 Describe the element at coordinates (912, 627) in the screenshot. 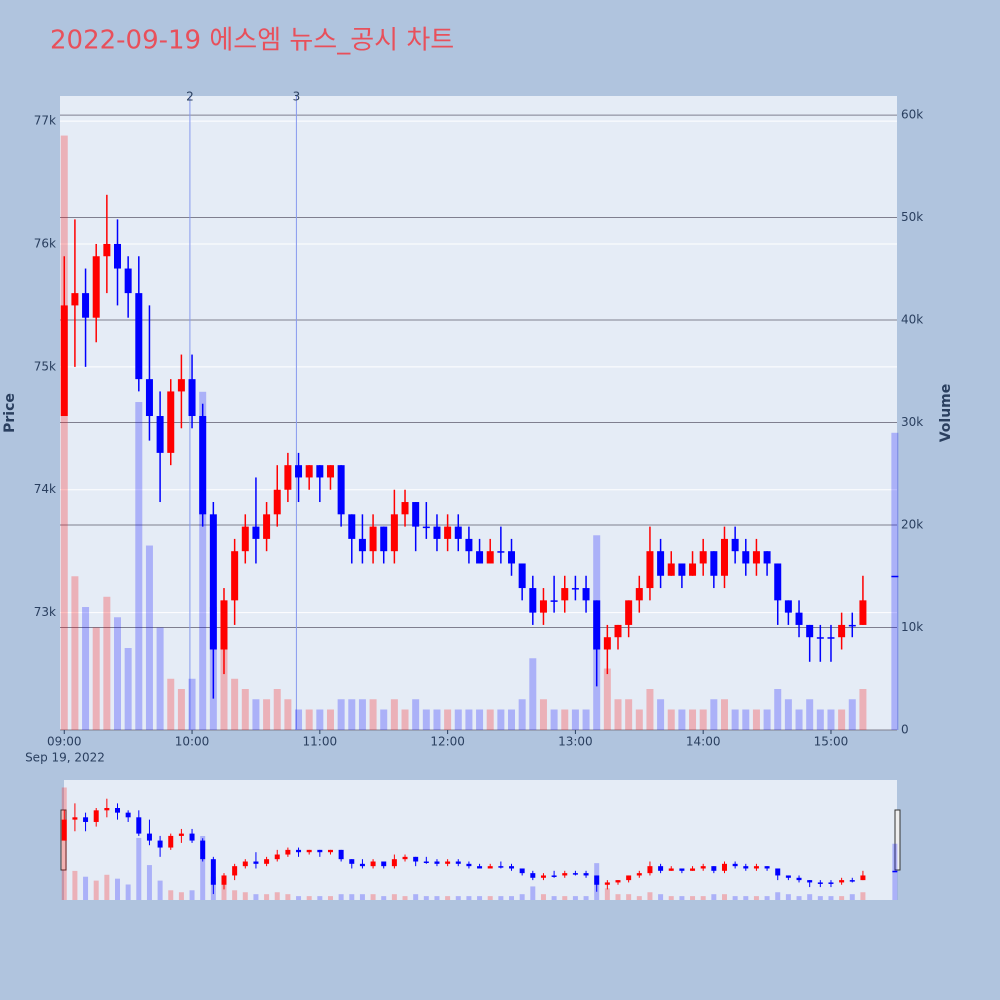

I see `y2-tick-label: 10k` at that location.